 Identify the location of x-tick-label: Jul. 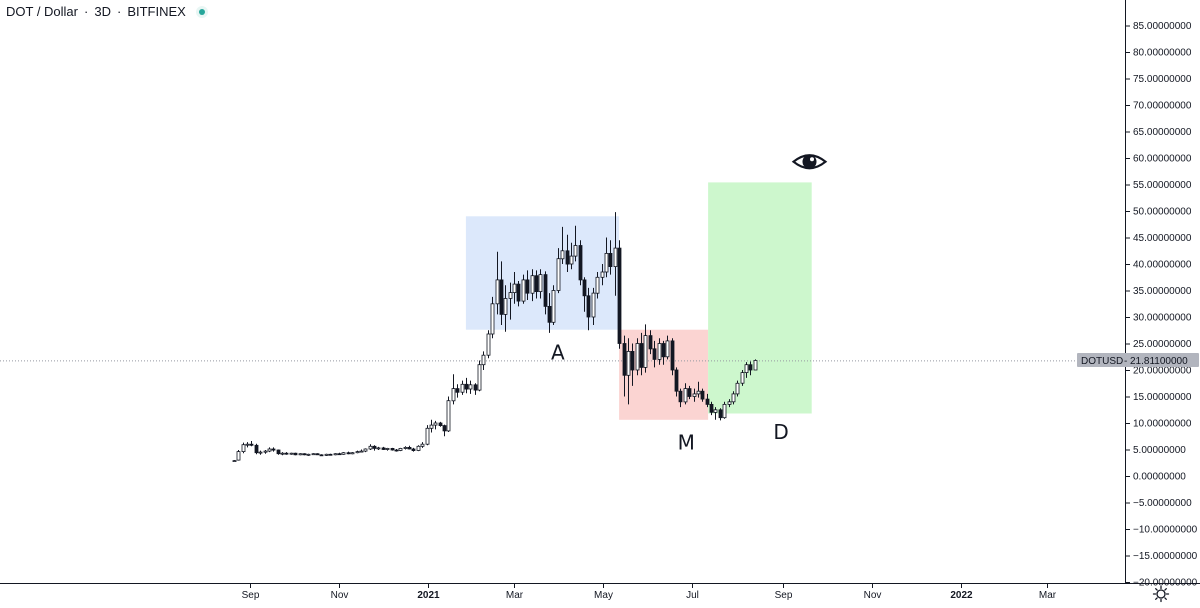
(692, 595).